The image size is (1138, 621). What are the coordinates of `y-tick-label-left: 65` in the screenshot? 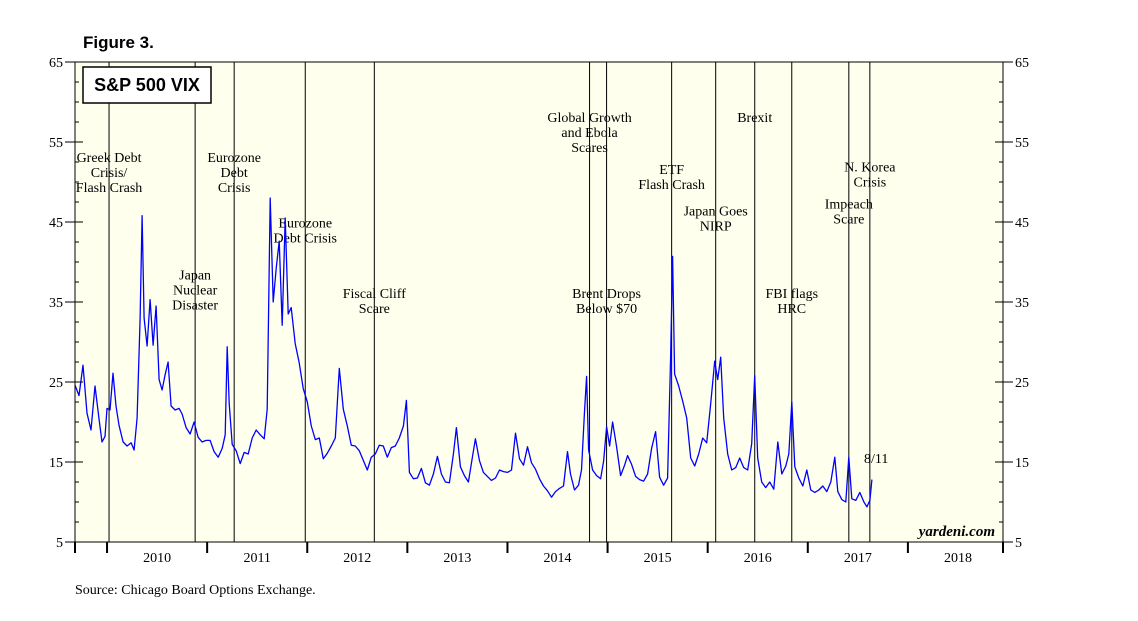 It's located at (56, 63).